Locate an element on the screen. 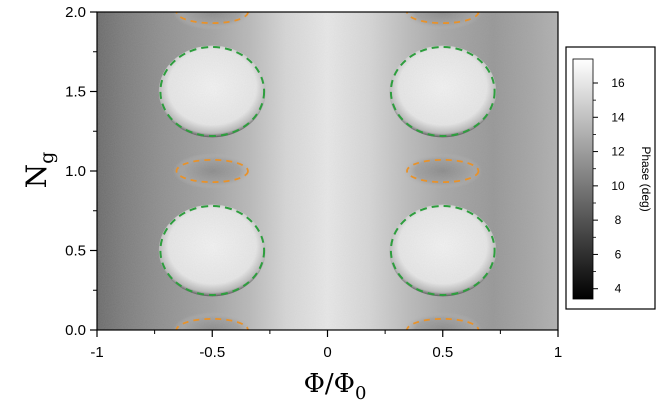  colorbar-tick-label: 14 is located at coordinates (618, 117).